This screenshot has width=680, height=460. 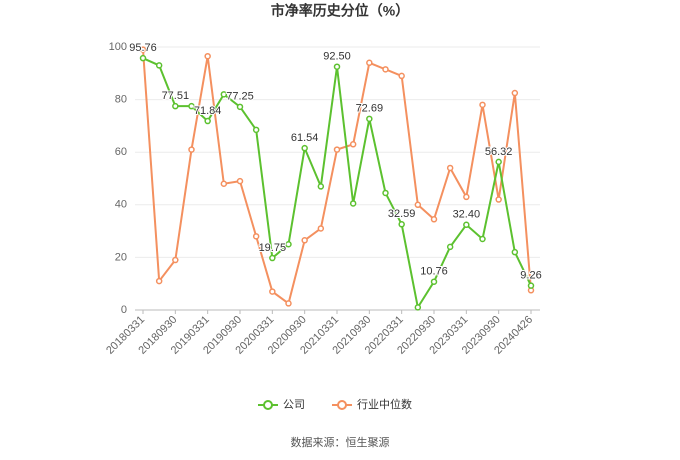 I want to click on value-label: 32.59, so click(x=402, y=214).